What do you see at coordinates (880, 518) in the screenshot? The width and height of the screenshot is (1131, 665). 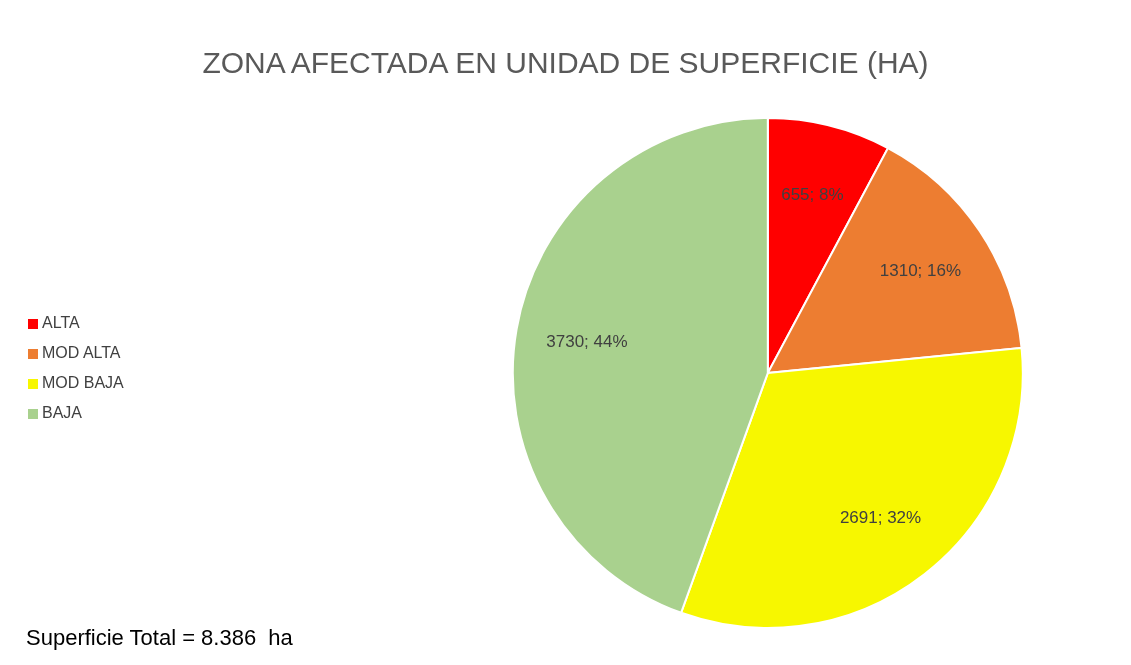 I see `data-label: 2691; 32%` at bounding box center [880, 518].